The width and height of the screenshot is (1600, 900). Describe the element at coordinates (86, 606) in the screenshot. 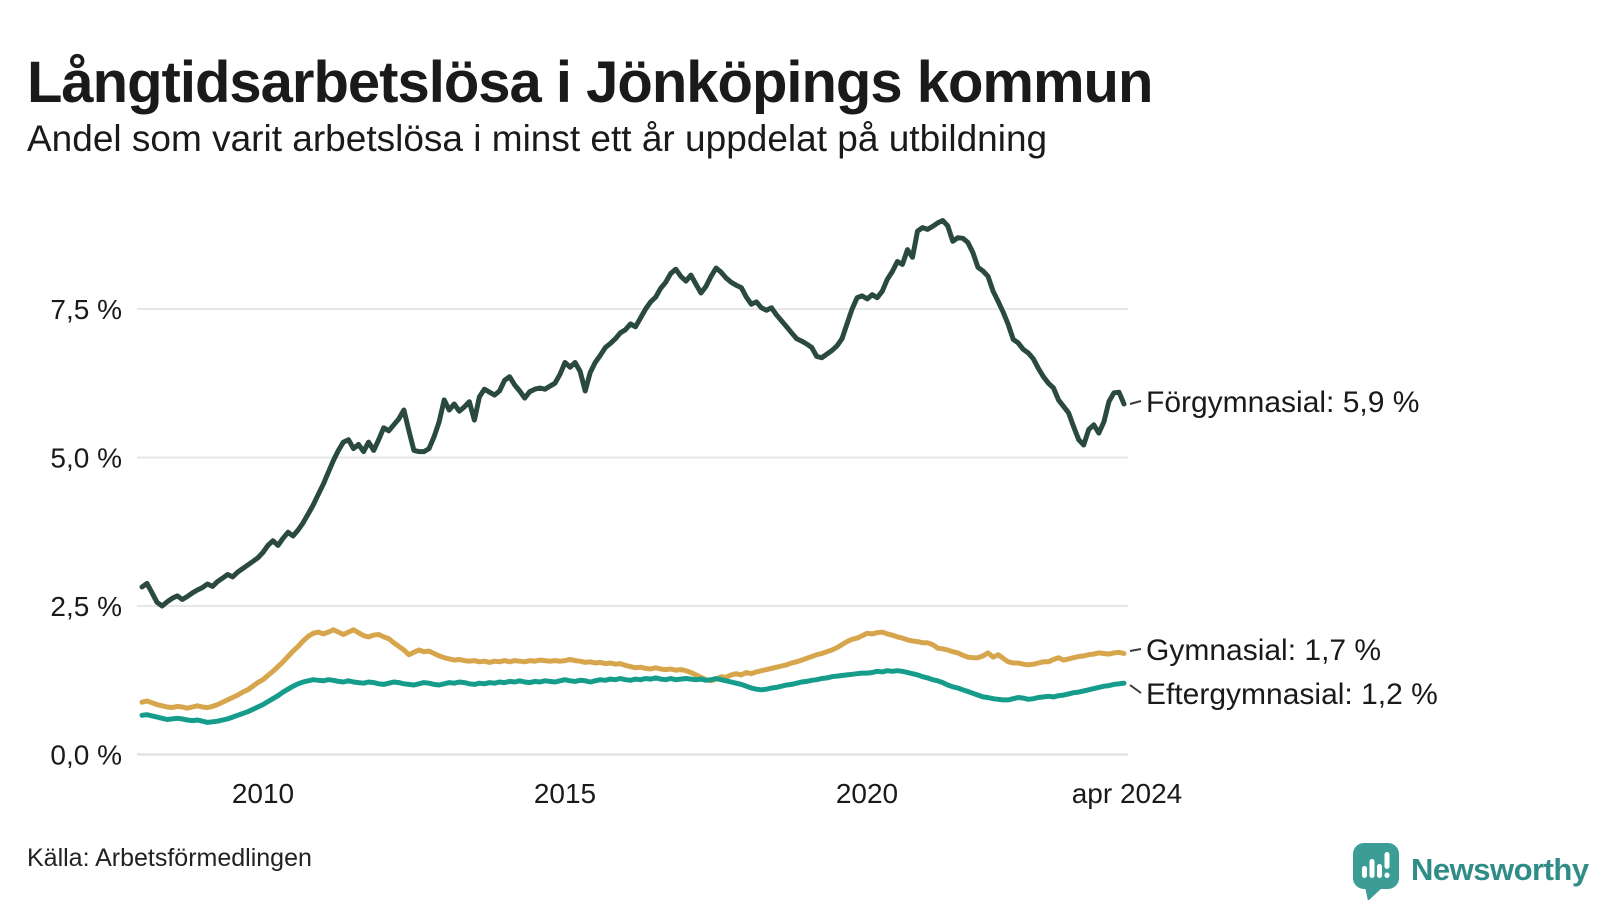

I see `y-tick-2-5: 2,5 %` at that location.